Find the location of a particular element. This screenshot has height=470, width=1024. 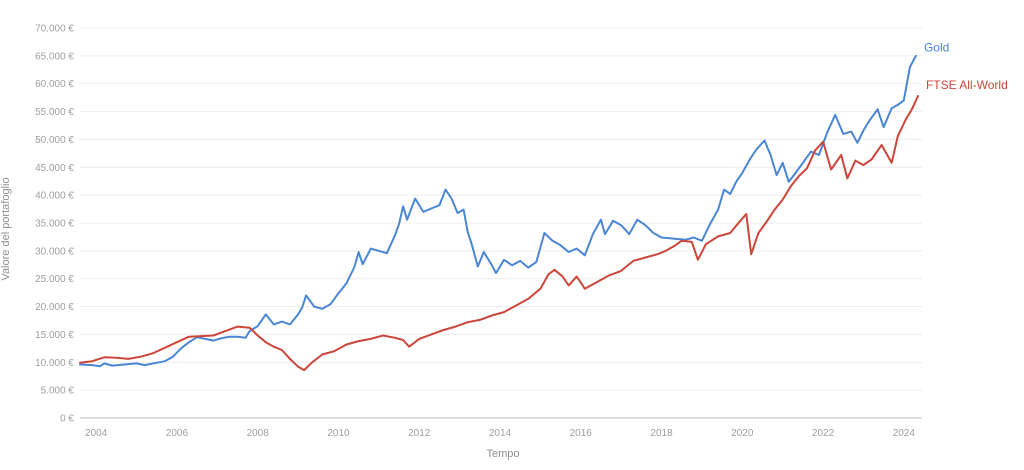

y-tick-label: 35.000 € is located at coordinates (54, 224).